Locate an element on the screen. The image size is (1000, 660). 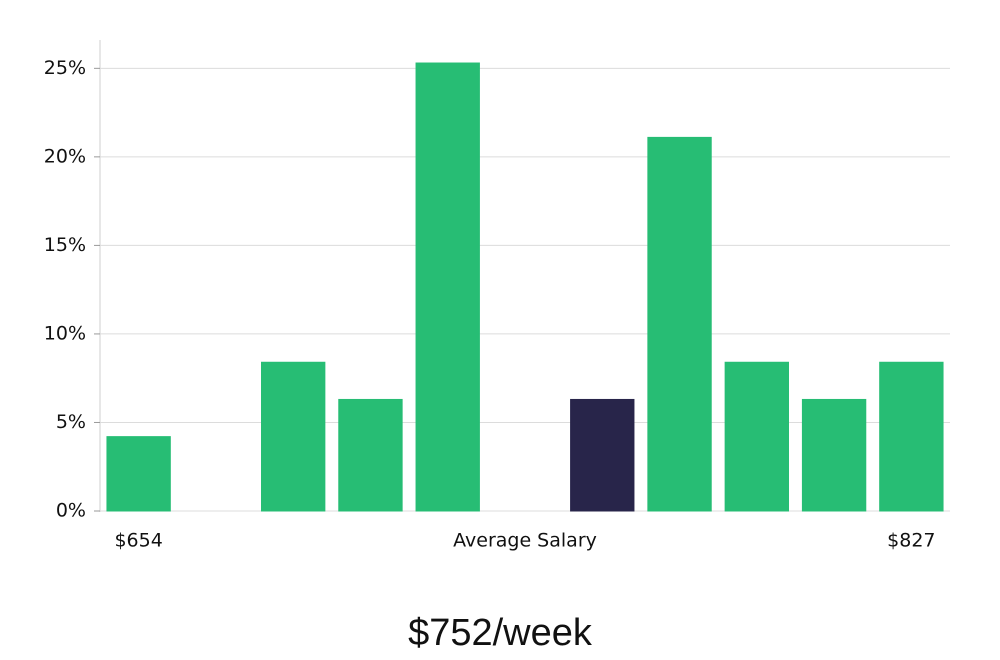
x-axis-label: Average Salary is located at coordinates (525, 541).